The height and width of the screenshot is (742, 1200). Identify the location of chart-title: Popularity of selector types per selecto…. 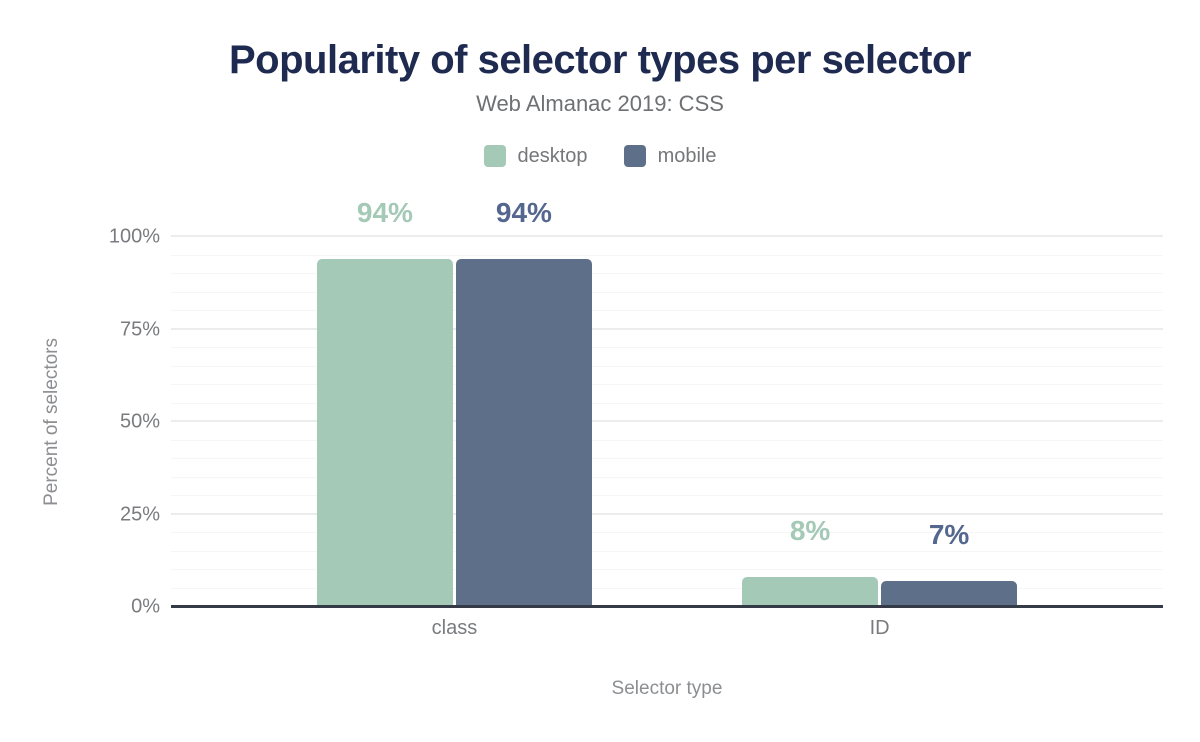
(600, 60).